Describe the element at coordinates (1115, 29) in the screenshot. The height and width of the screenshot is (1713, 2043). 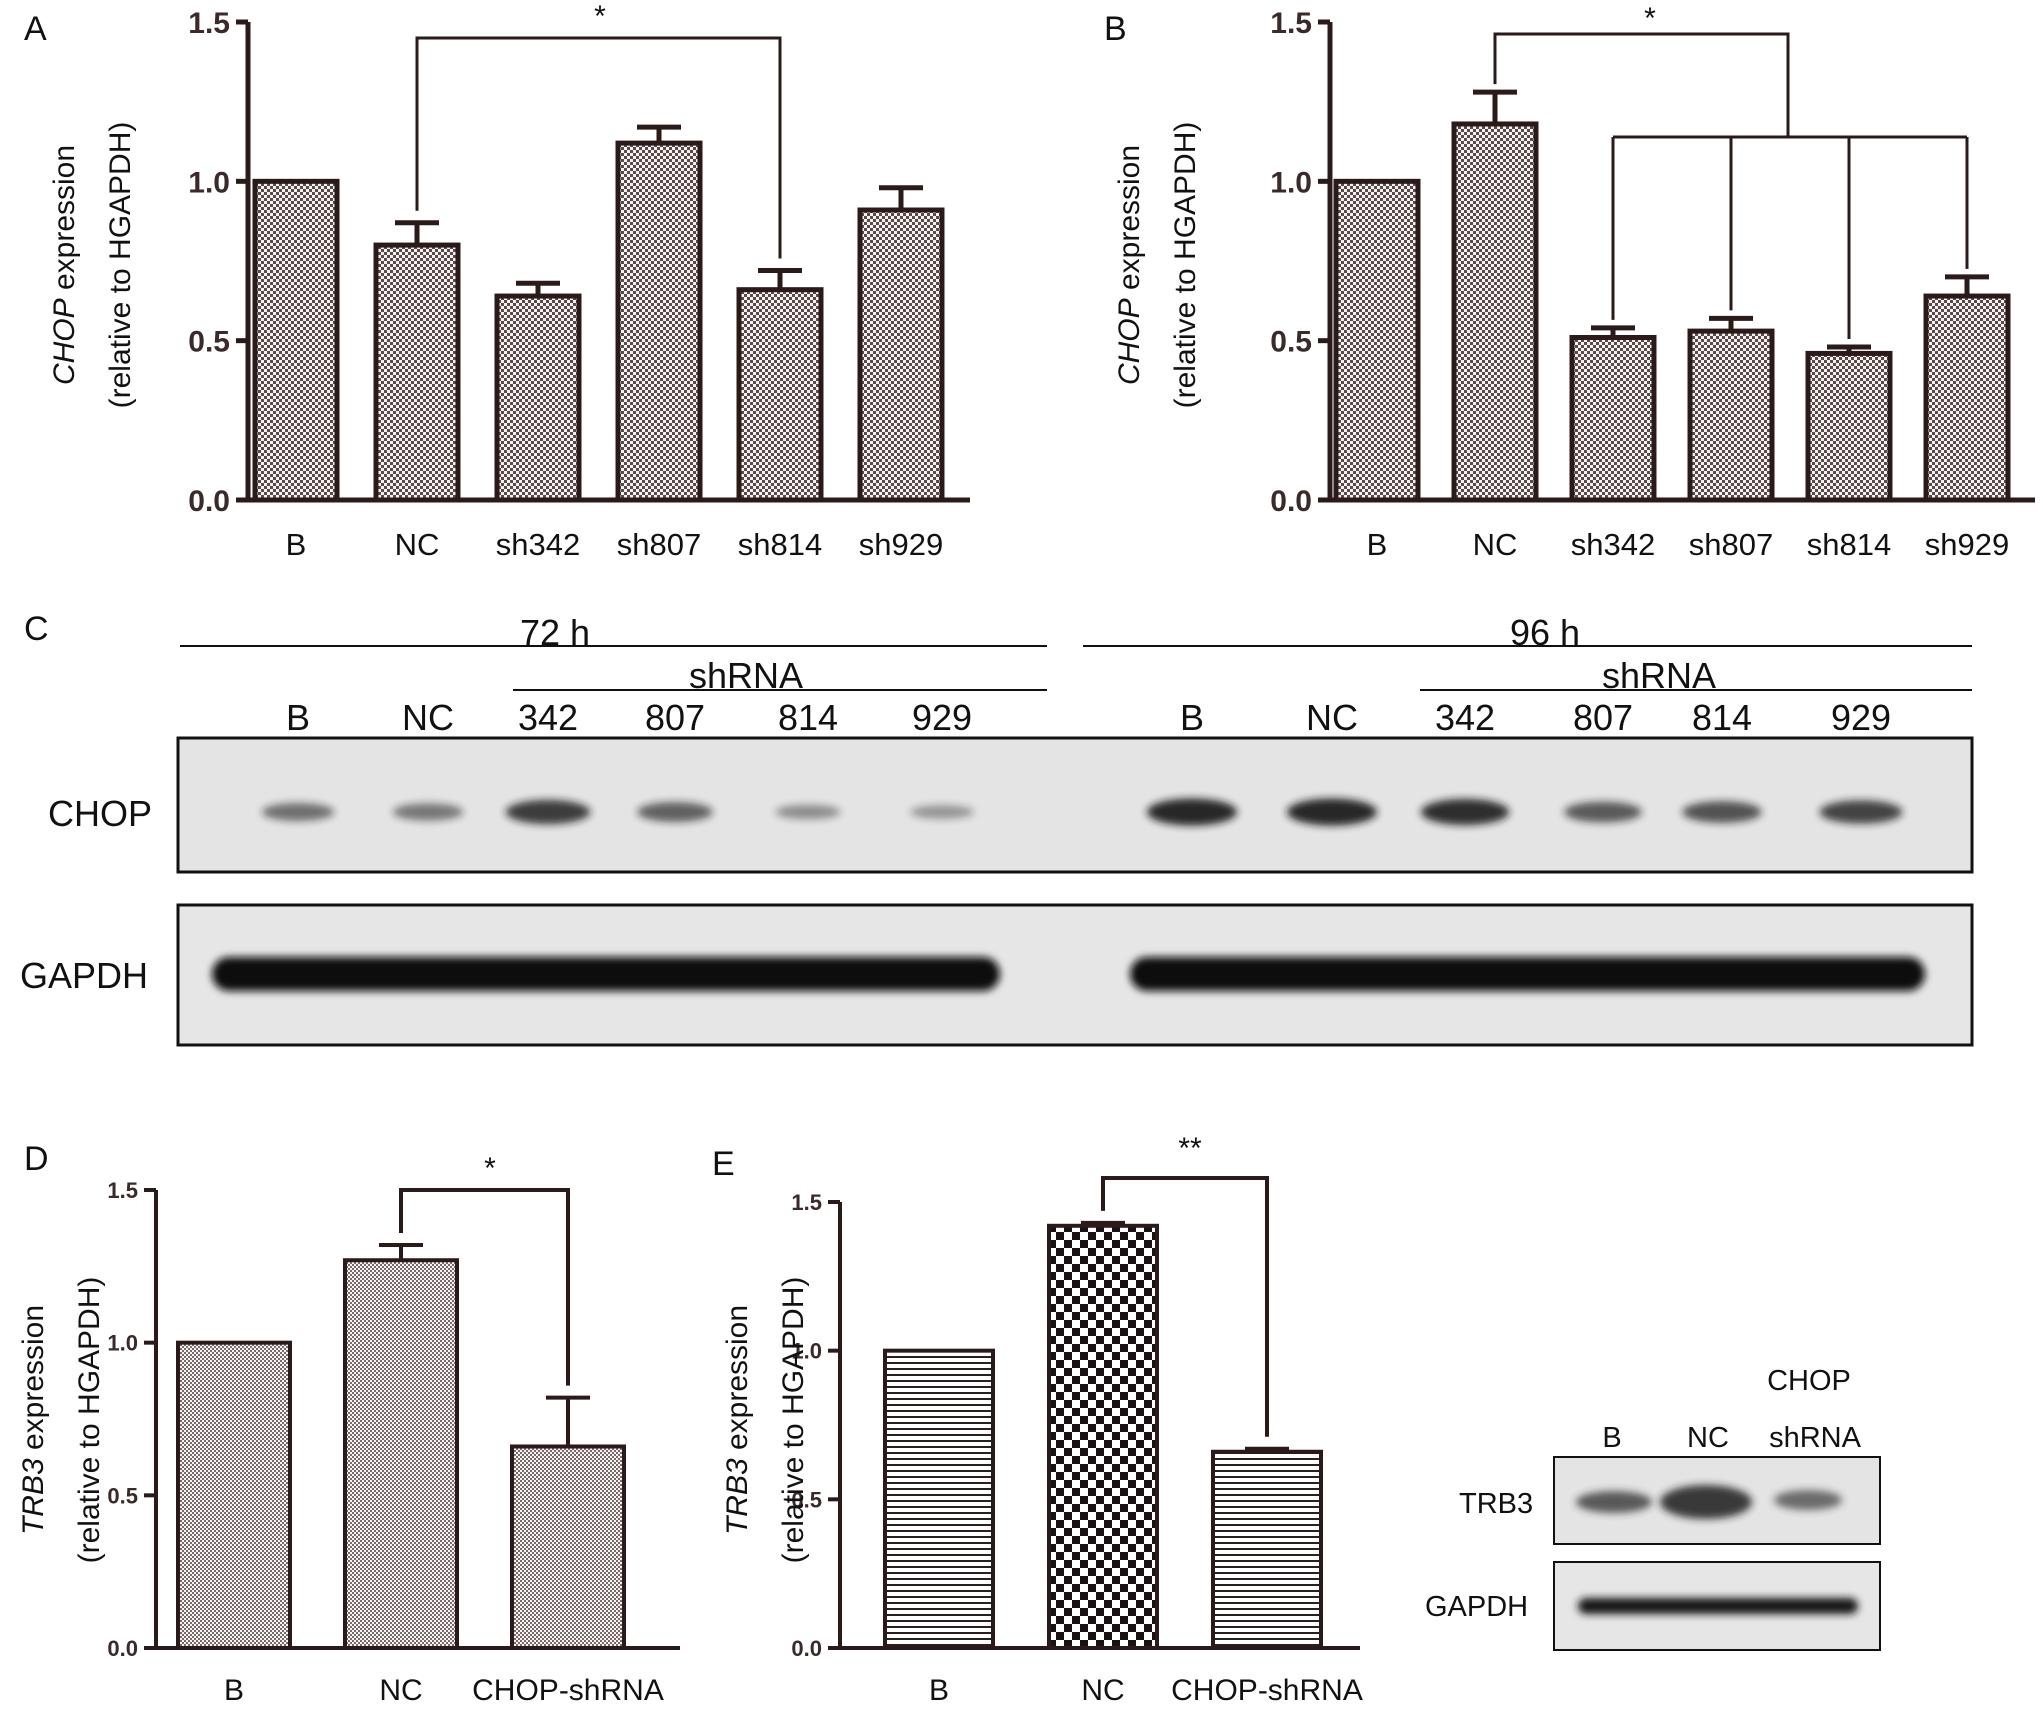
I see `panel-label-b: B` at that location.